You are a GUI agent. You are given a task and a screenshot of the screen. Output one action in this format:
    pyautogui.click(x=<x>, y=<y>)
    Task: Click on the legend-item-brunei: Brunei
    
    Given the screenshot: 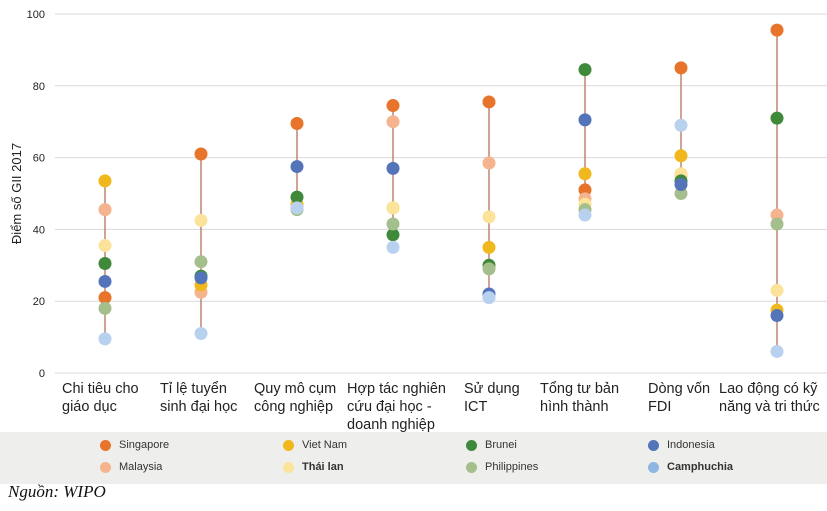 What is the action you would take?
    pyautogui.click(x=491, y=445)
    